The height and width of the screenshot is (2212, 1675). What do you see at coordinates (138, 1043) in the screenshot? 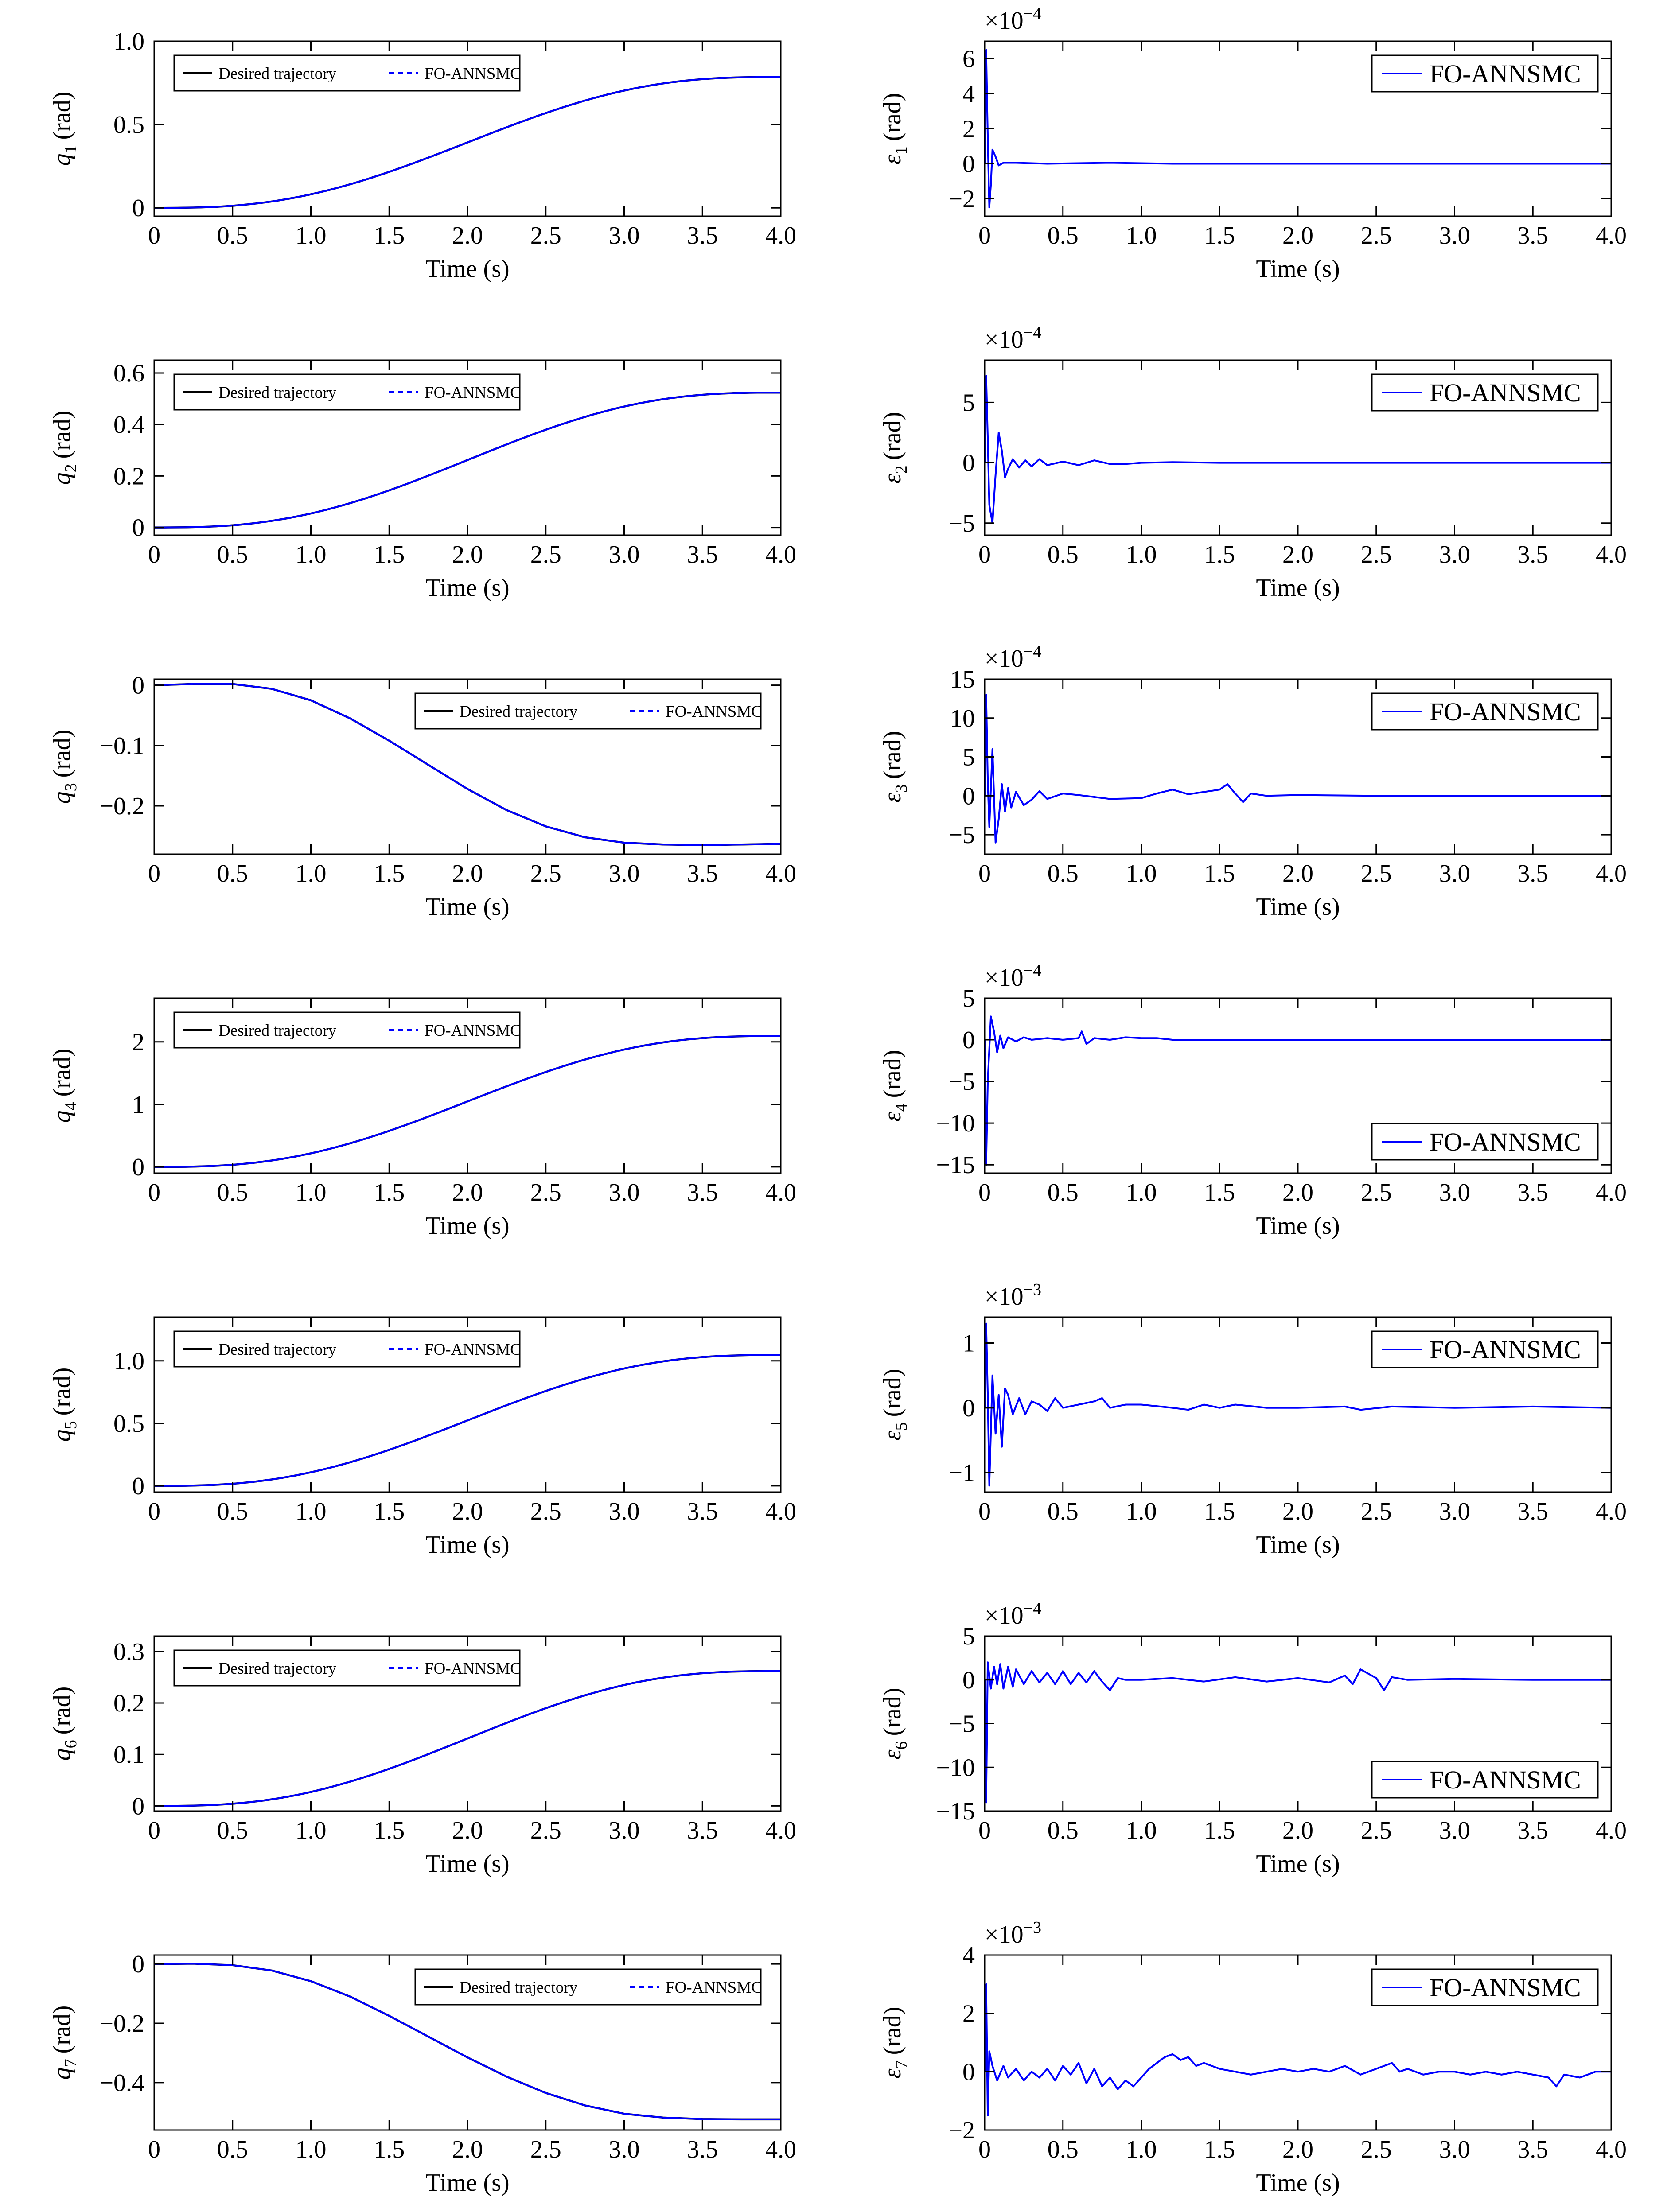
I see `y-tick-label: 2` at bounding box center [138, 1043].